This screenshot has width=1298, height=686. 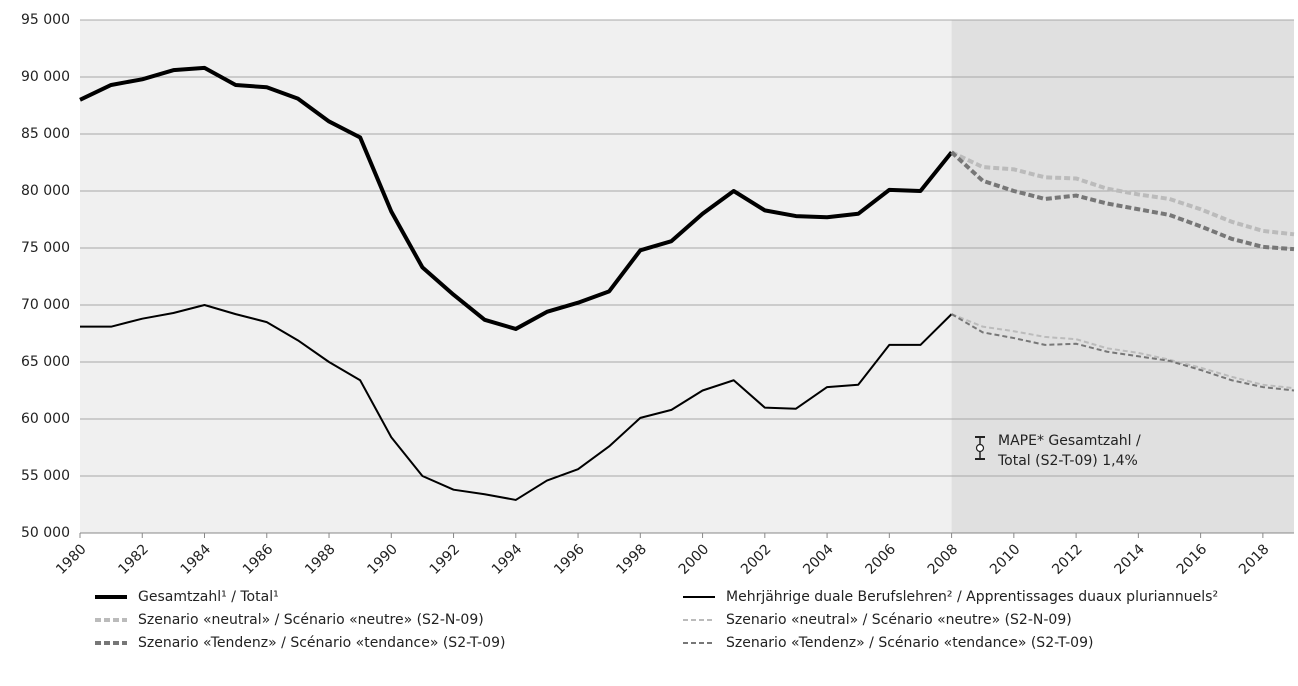 I want to click on x-tick-label: 1982, so click(x=133, y=559).